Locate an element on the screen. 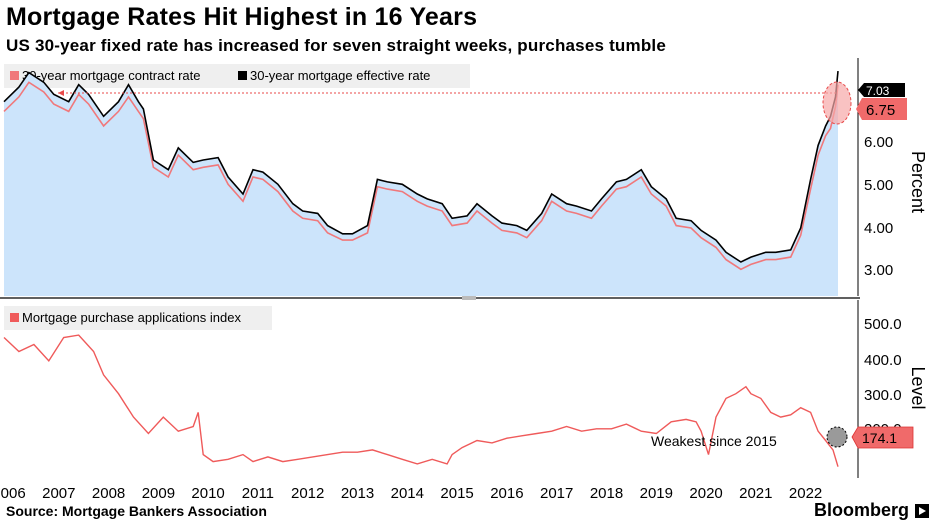 The height and width of the screenshot is (528, 939). x-tick-label: 2011 is located at coordinates (258, 493).